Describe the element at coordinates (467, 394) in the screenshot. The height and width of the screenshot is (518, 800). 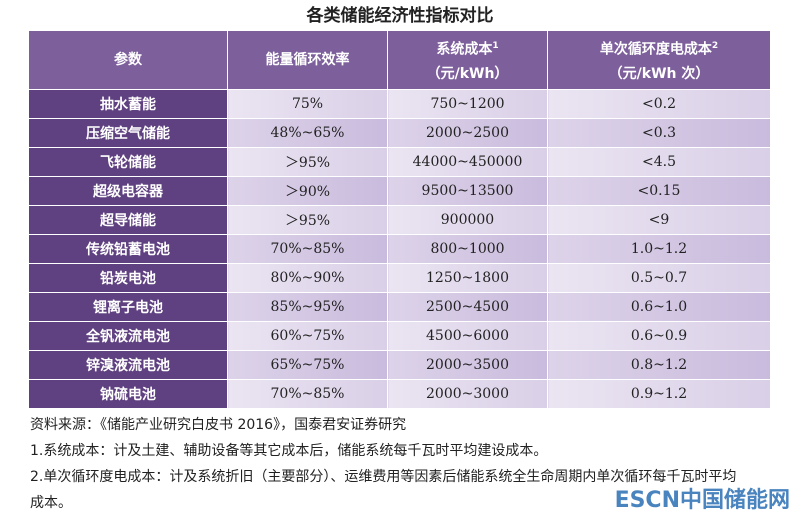
I see `table-cell: 2000~3000` at that location.